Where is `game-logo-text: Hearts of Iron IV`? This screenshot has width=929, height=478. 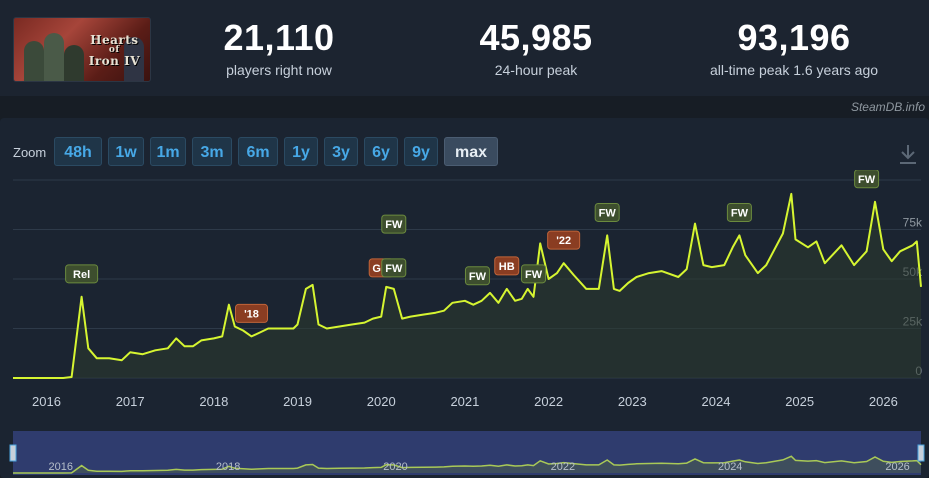 game-logo-text: Hearts of Iron IV is located at coordinates (114, 50).